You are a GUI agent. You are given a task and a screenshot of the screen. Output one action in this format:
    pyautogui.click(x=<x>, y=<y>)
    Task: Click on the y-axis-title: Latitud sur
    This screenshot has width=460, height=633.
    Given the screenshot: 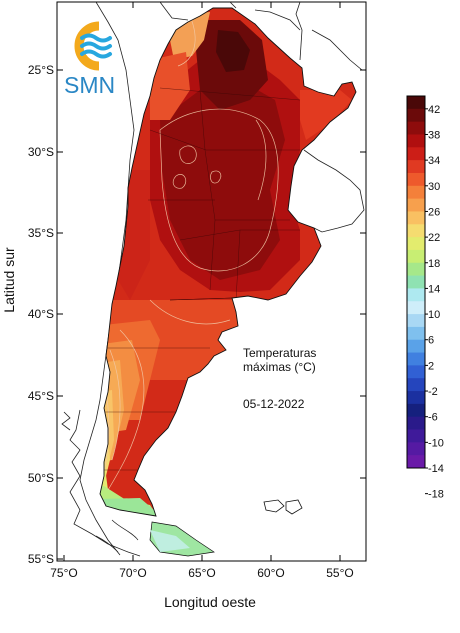 What is the action you would take?
    pyautogui.click(x=9, y=280)
    